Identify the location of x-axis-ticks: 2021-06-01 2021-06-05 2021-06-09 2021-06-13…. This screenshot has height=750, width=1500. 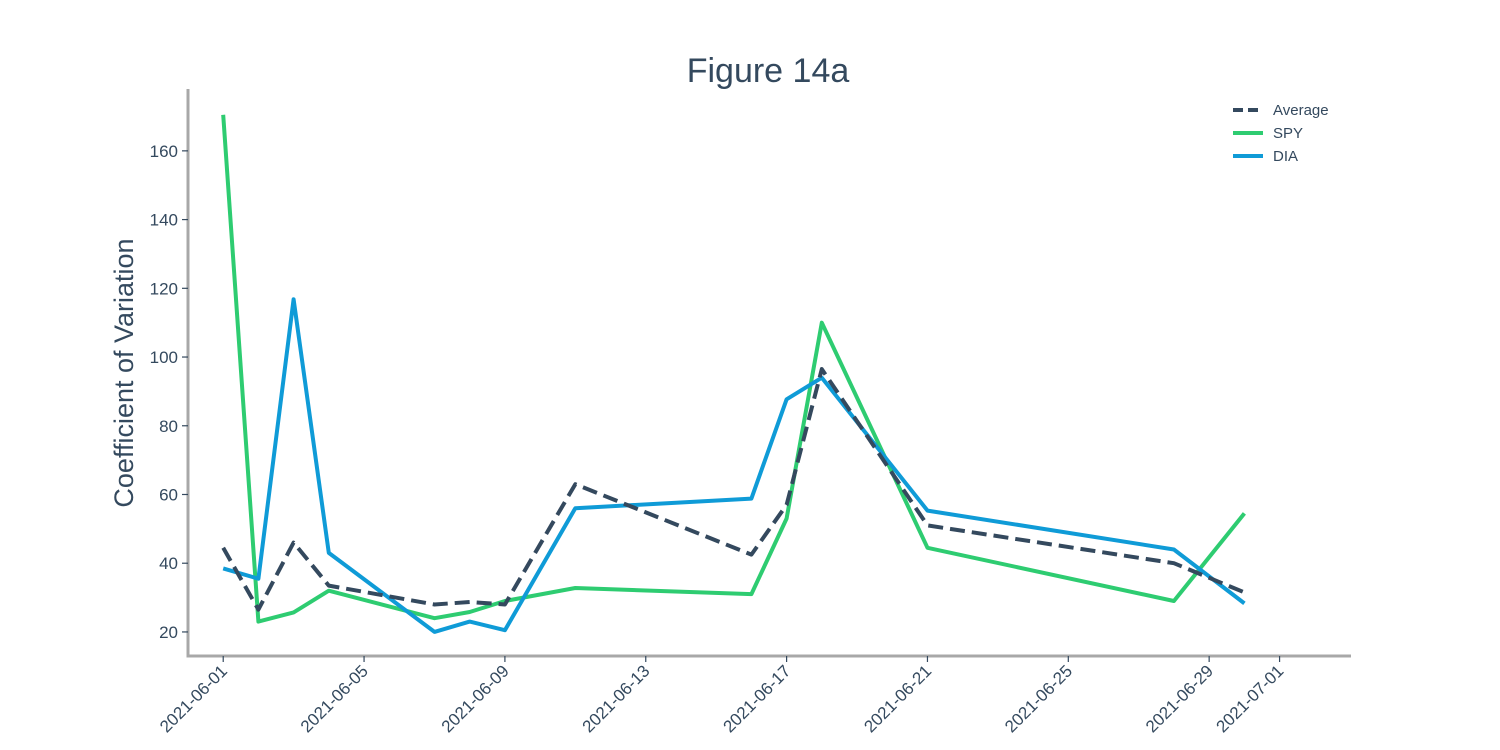
(721, 696).